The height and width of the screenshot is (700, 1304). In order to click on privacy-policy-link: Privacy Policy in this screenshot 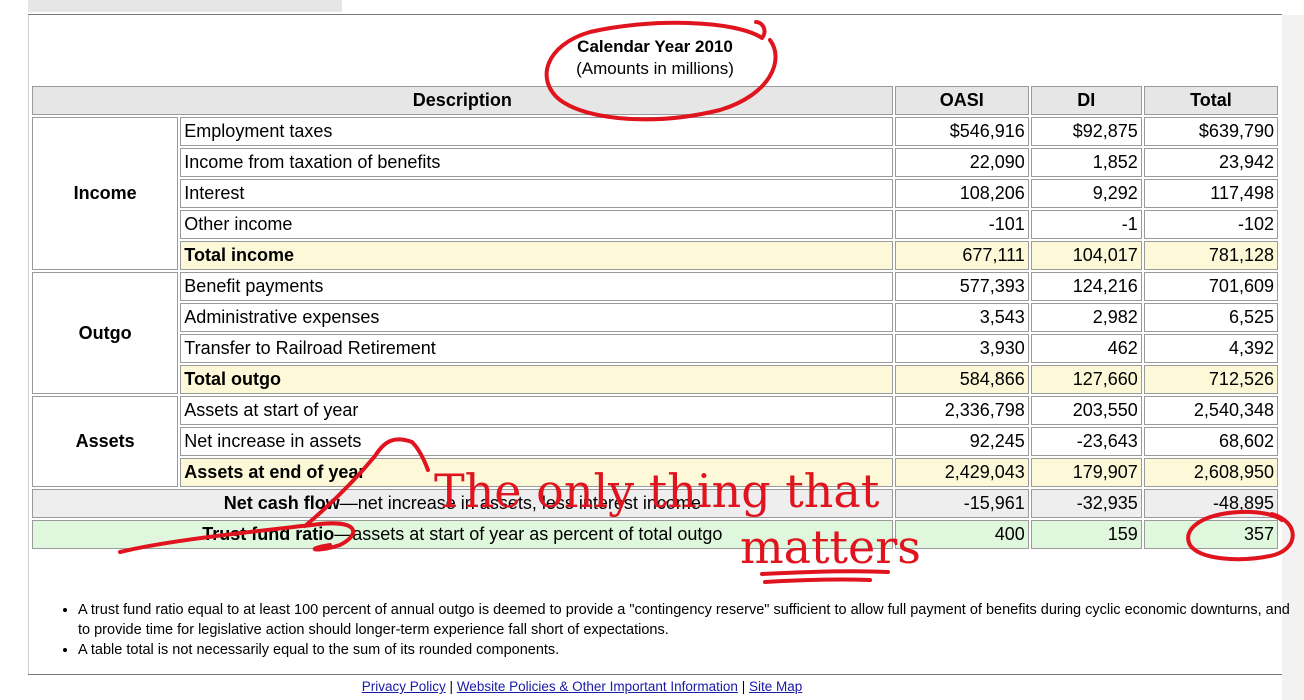, I will do `click(403, 686)`.